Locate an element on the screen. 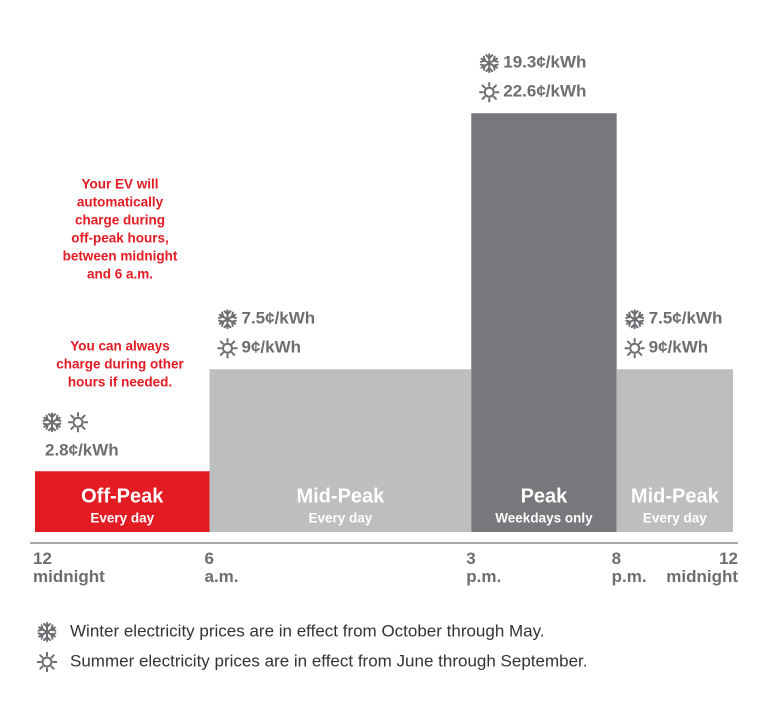  tick-line: 6 is located at coordinates (209, 558).